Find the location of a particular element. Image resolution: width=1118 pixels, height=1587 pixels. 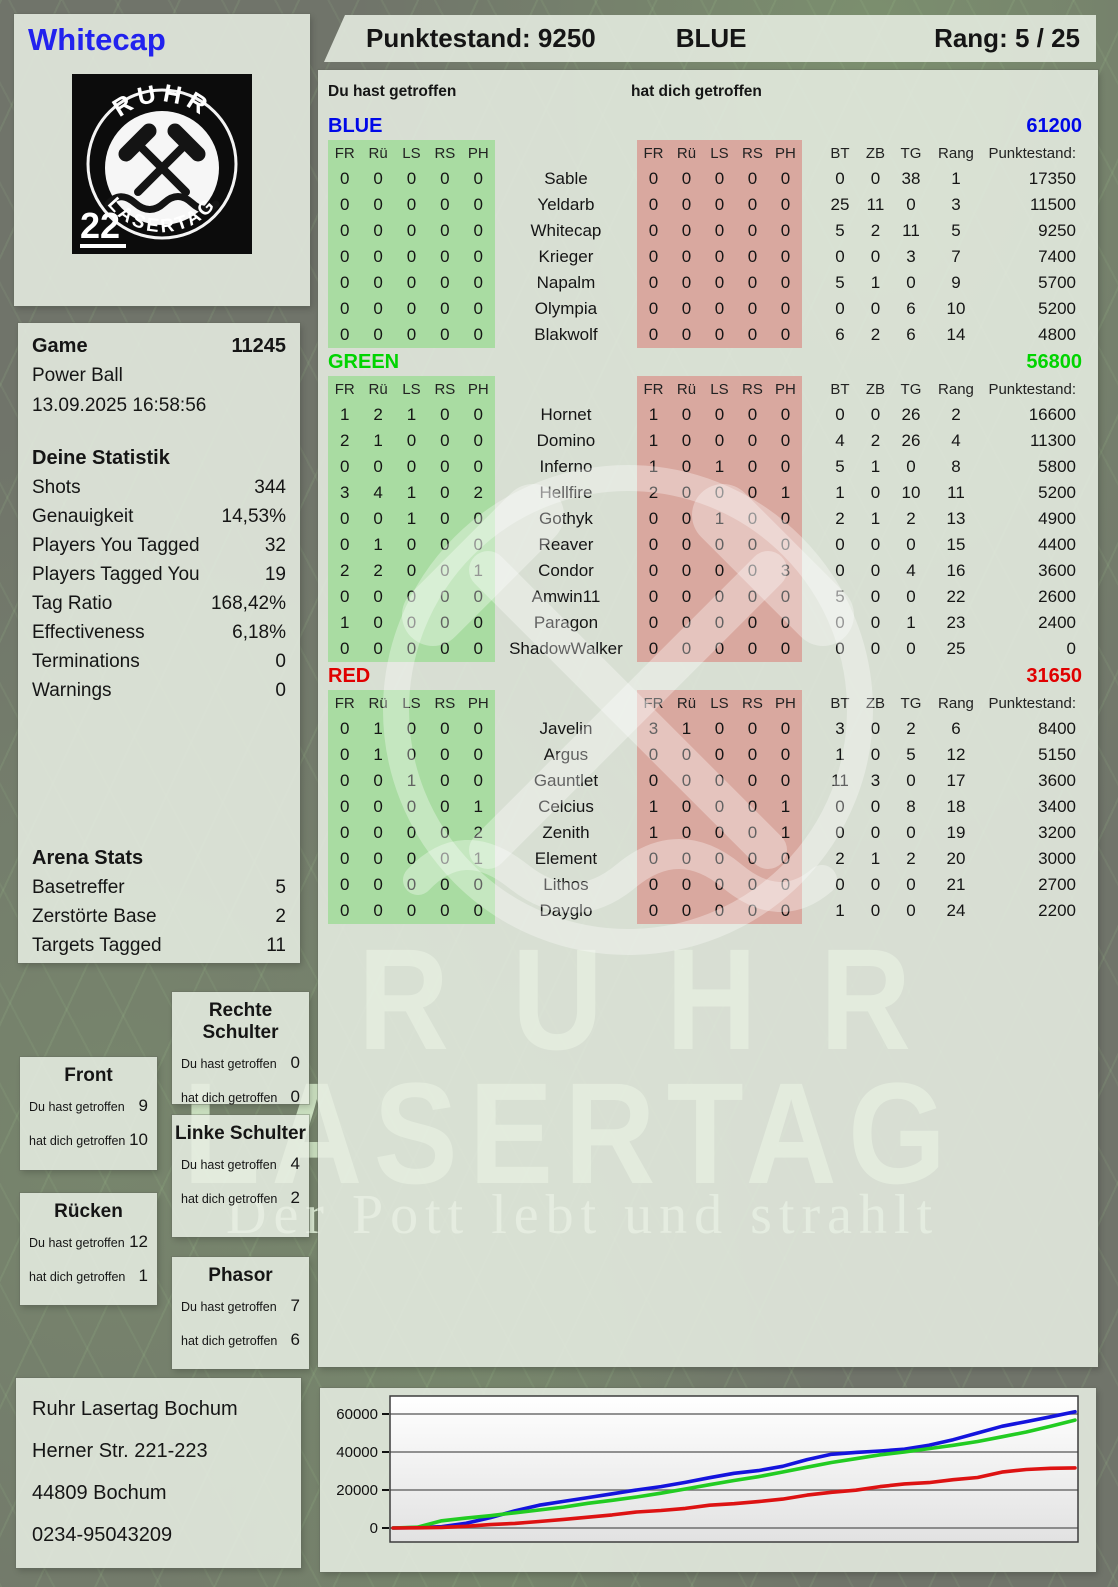

rang-cell: 11 is located at coordinates (956, 492).